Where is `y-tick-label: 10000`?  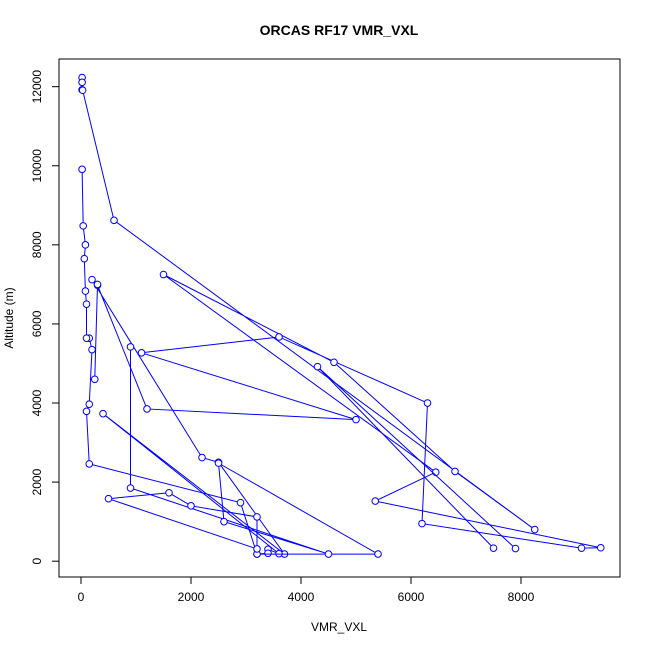
y-tick-label: 10000 is located at coordinates (37, 166).